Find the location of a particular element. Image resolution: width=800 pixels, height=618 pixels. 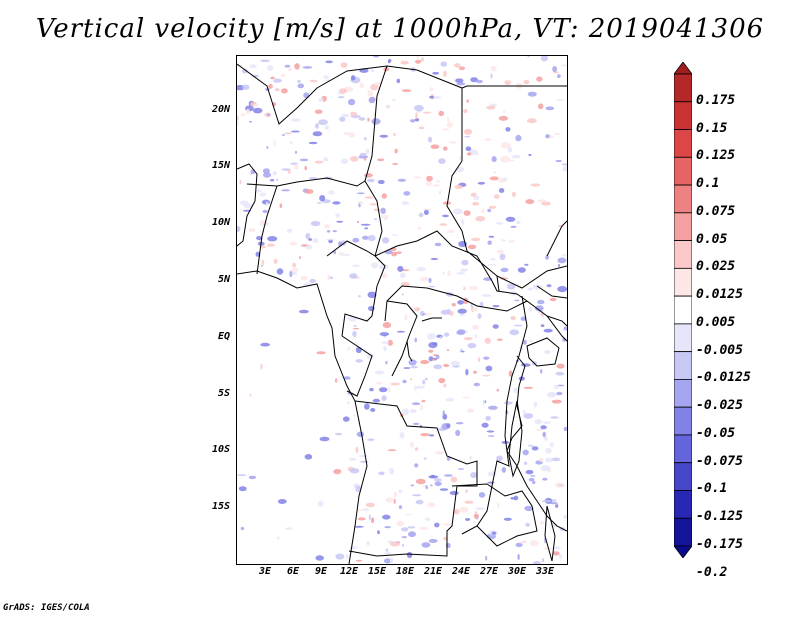

lat-label: 5S is located at coordinates (223, 393).